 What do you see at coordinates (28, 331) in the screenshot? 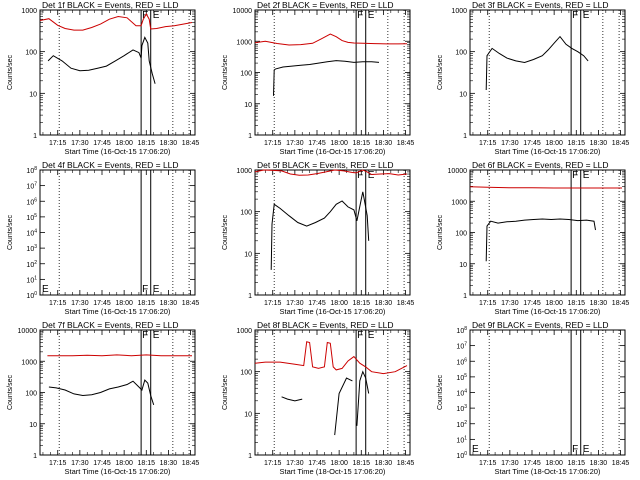
I see `y-tick-label: 10000` at bounding box center [28, 331].